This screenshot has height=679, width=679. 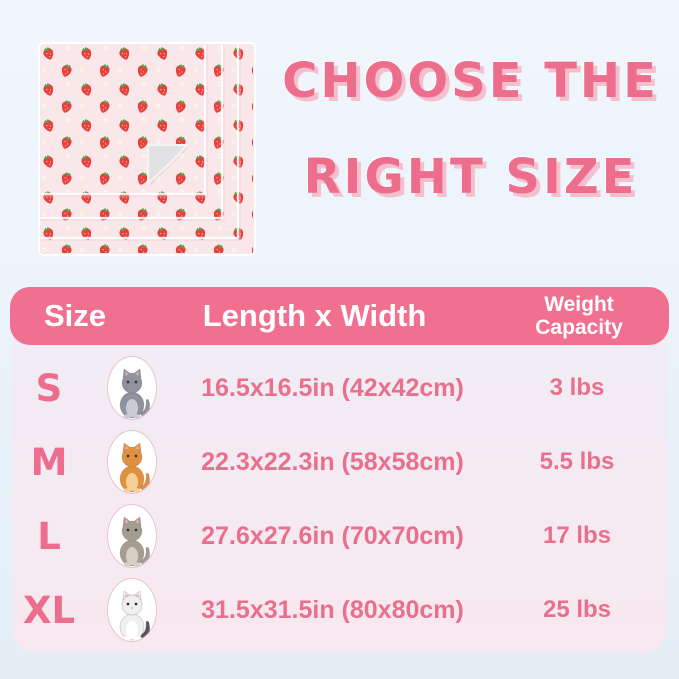 I want to click on gray-longhair-cat-photo, so click(x=132, y=536).